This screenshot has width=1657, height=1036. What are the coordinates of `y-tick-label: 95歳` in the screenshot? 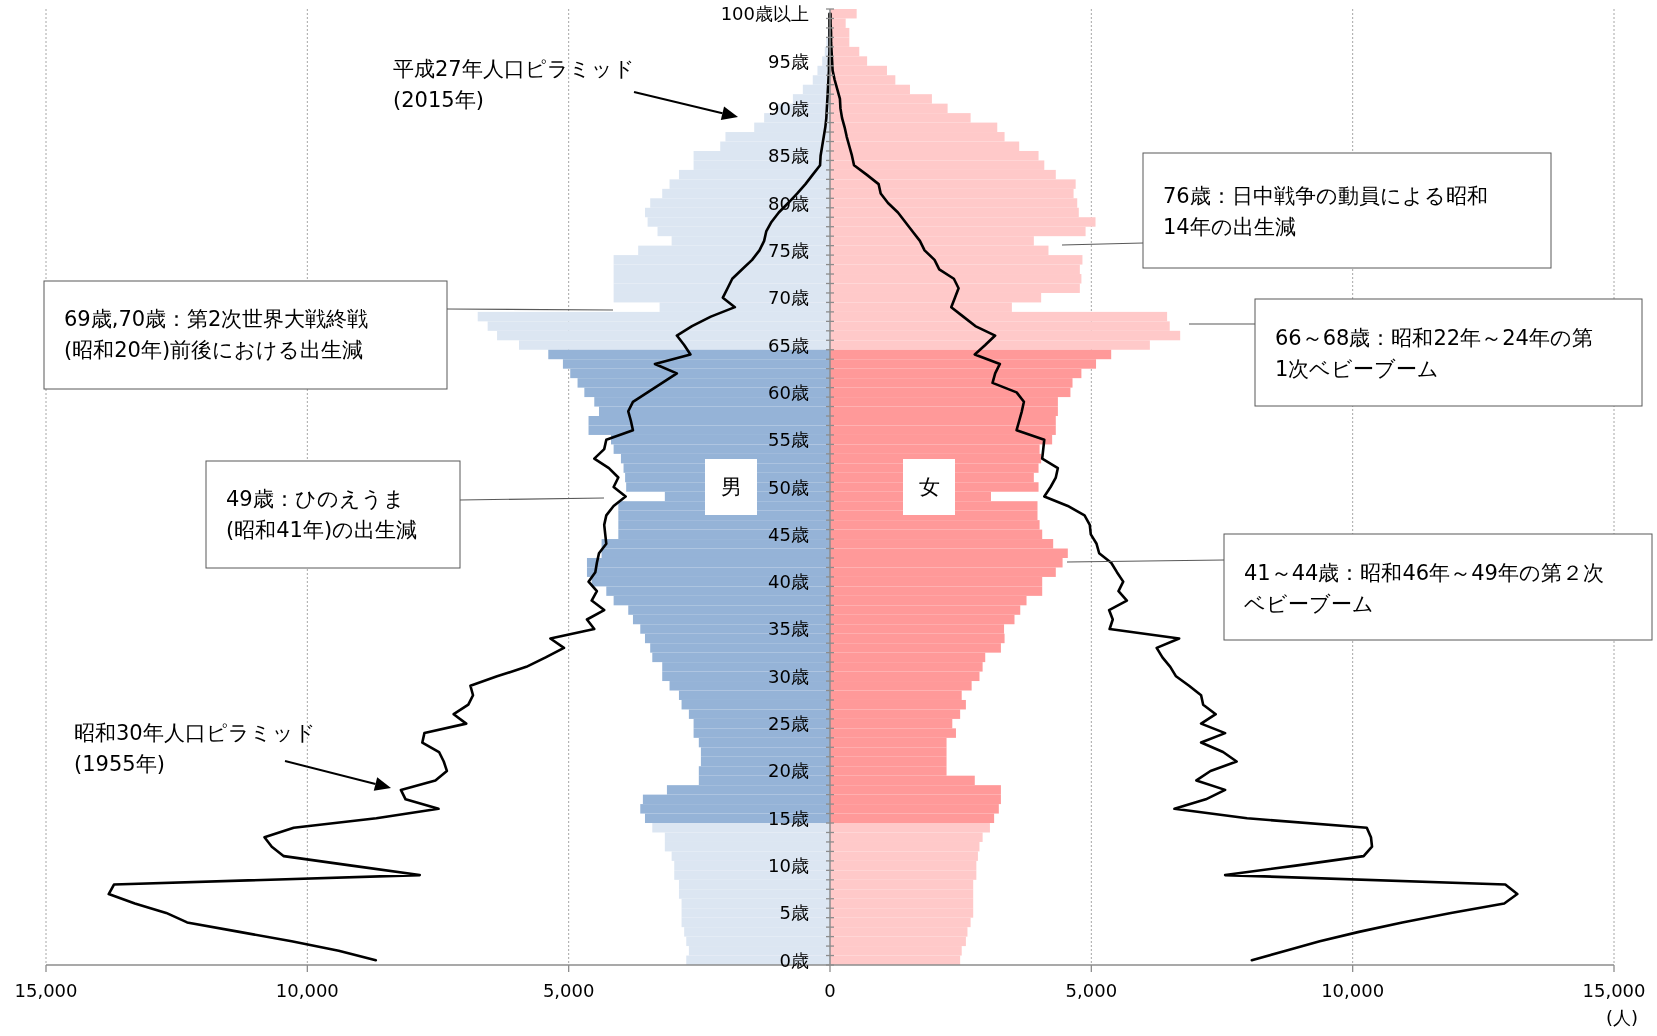 It's located at (788, 61).